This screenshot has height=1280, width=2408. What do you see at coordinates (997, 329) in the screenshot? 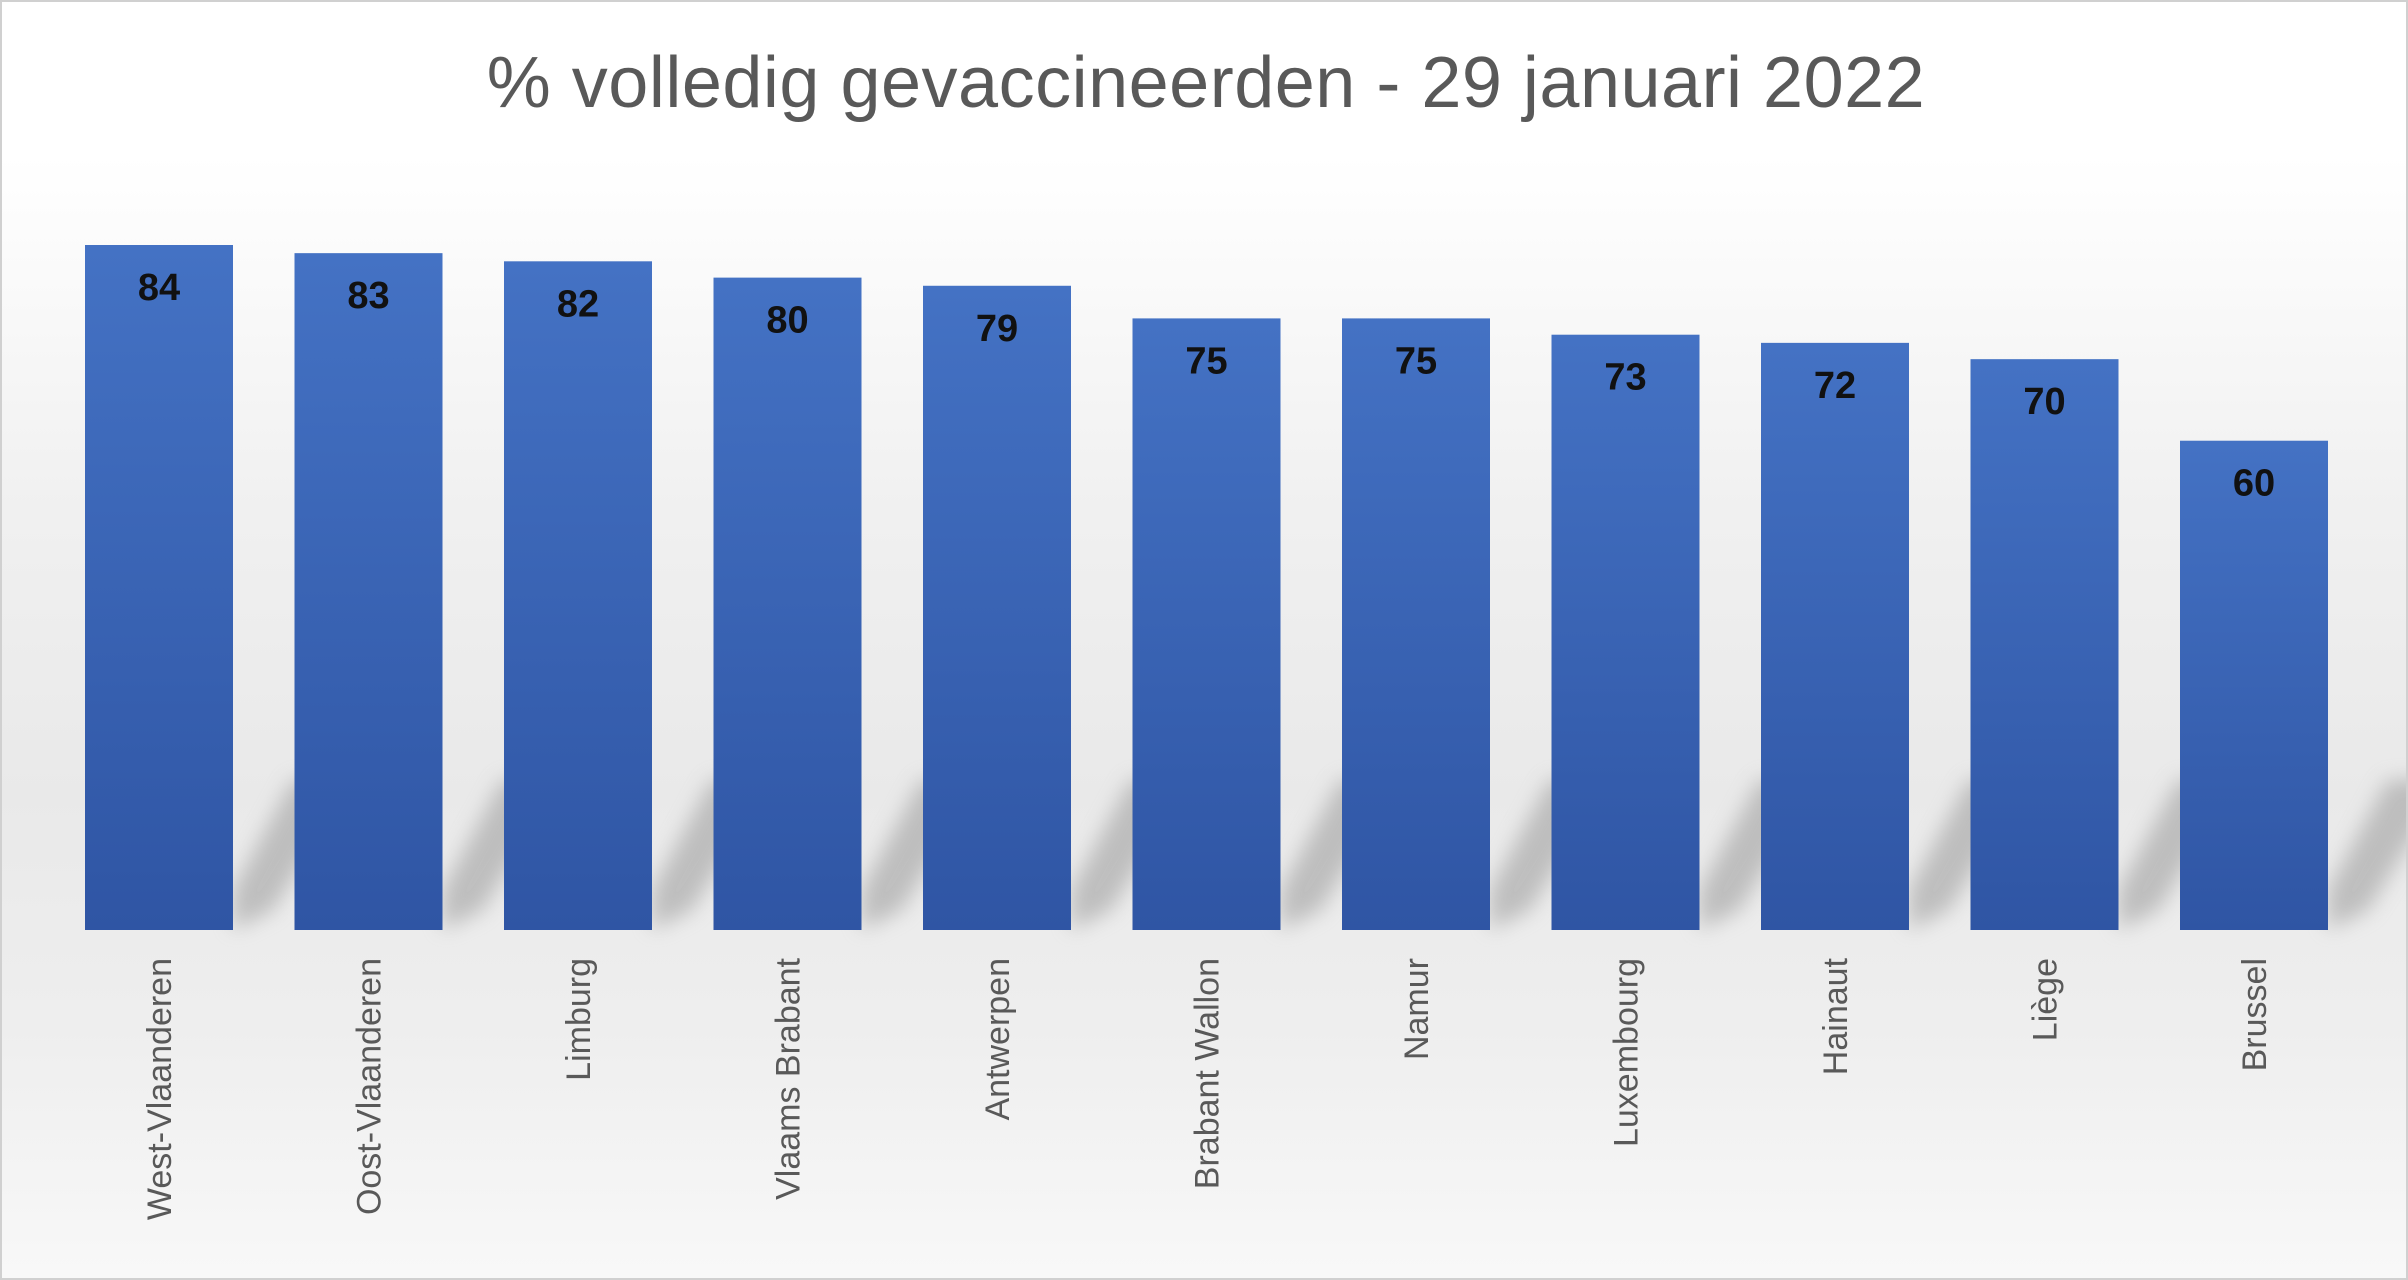
I see `data-label: 79` at bounding box center [997, 329].